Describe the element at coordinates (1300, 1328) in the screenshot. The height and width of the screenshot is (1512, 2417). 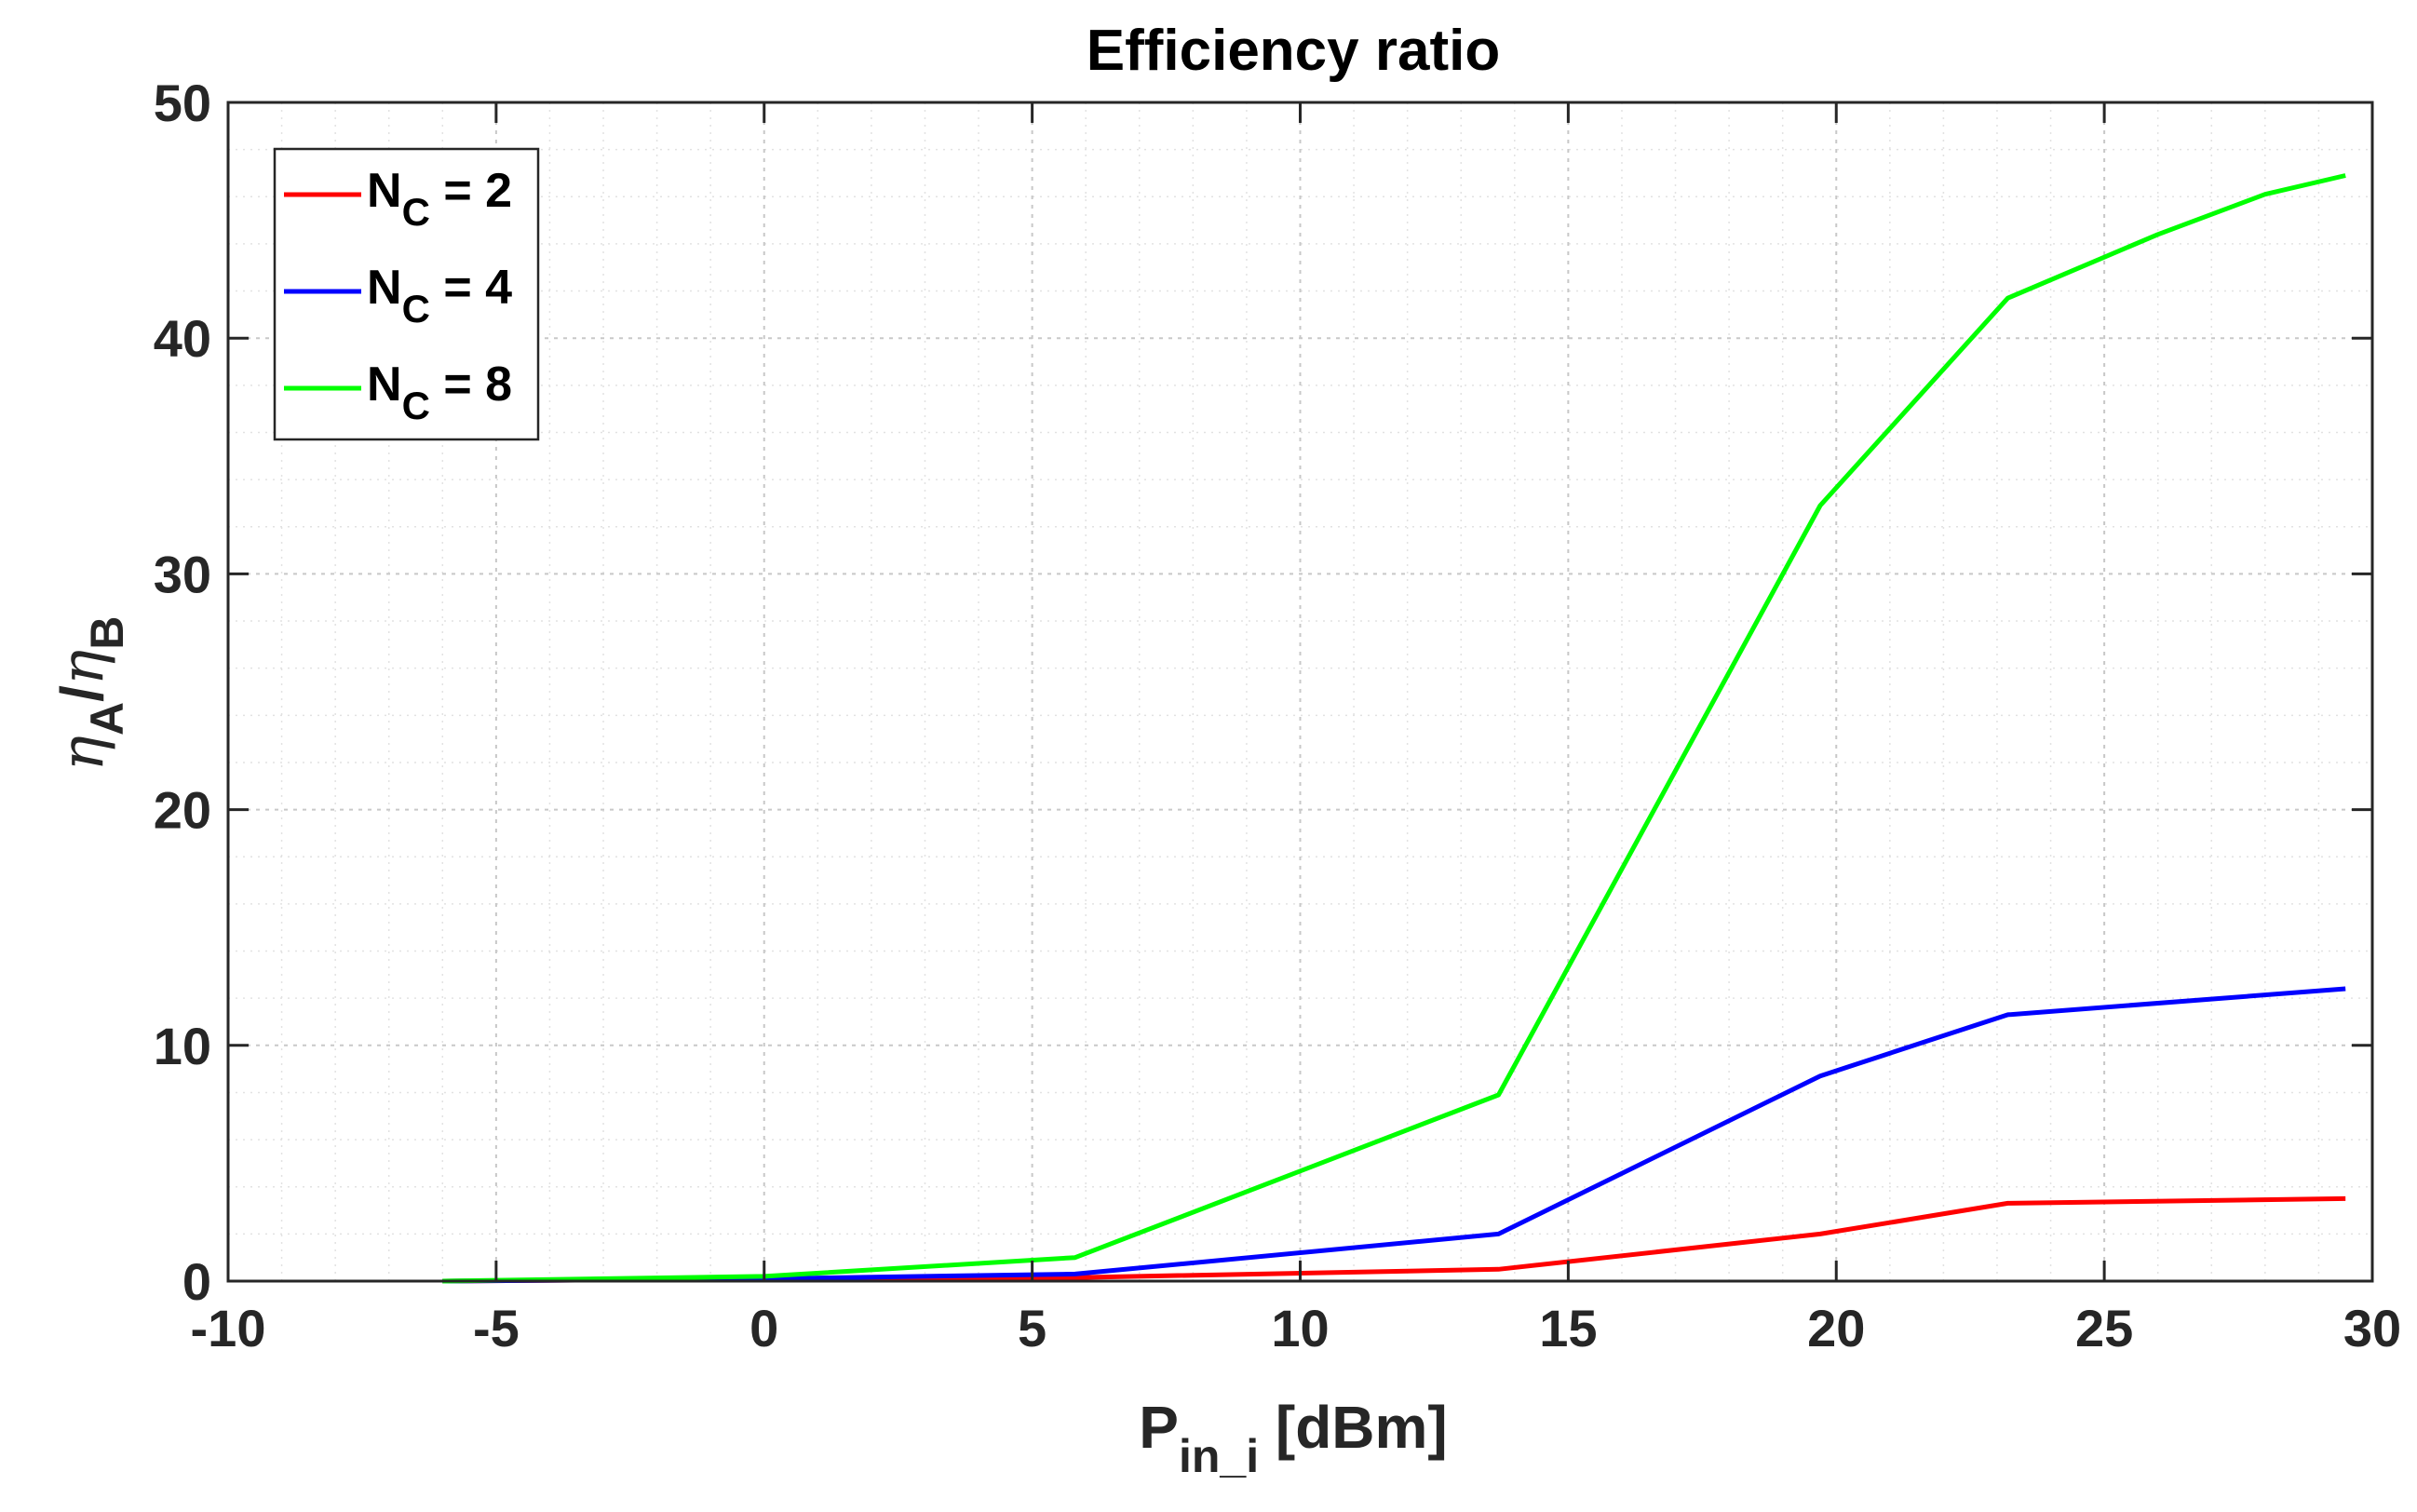
I see `x-tick-label: 10` at that location.